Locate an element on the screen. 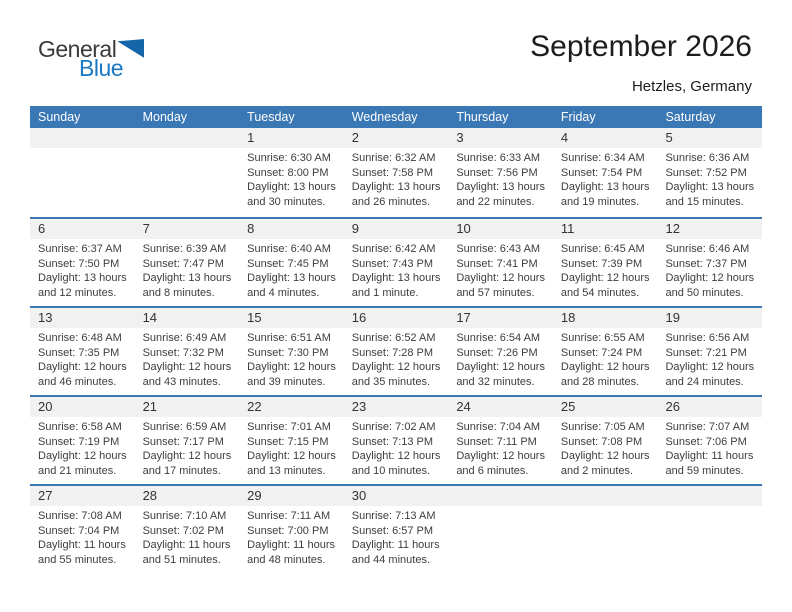  day-number: 23 is located at coordinates (396, 407).